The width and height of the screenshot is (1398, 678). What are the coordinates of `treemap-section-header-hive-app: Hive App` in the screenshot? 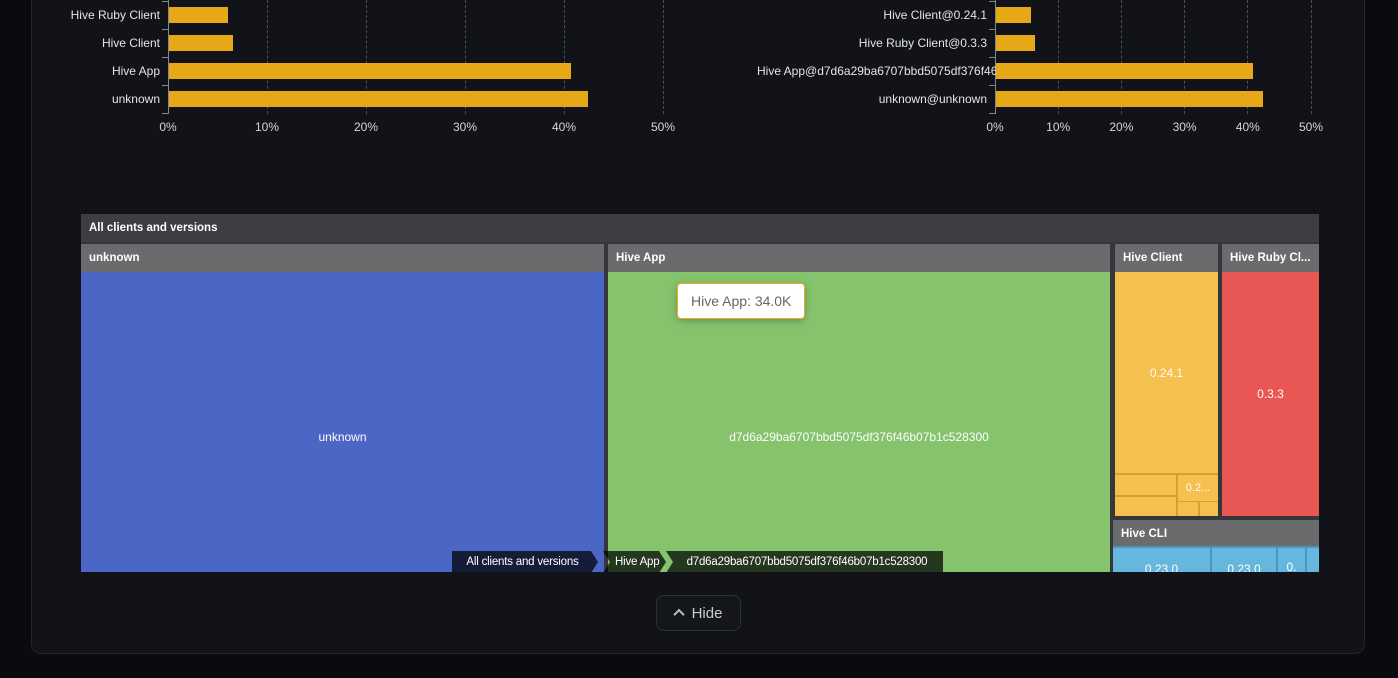 It's located at (859, 258).